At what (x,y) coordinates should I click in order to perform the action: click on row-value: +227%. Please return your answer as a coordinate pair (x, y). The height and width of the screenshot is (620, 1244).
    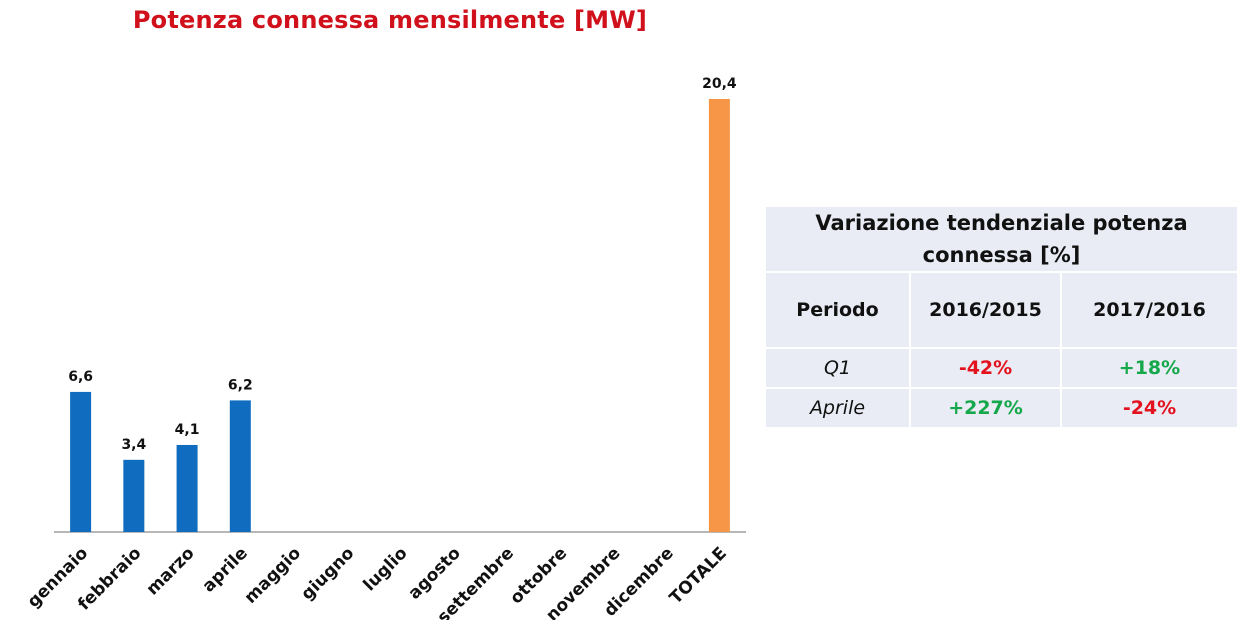
    Looking at the image, I should click on (985, 408).